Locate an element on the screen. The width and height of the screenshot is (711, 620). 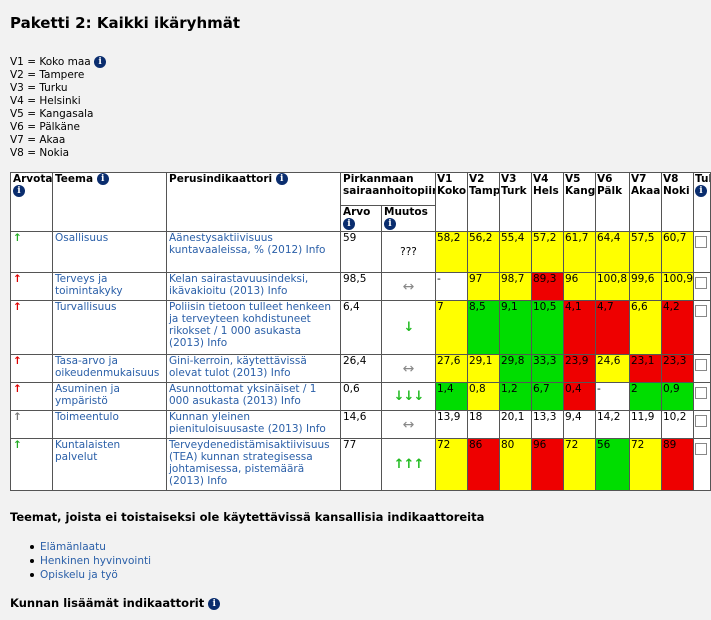
theme-link: Osallisuus is located at coordinates (82, 238).